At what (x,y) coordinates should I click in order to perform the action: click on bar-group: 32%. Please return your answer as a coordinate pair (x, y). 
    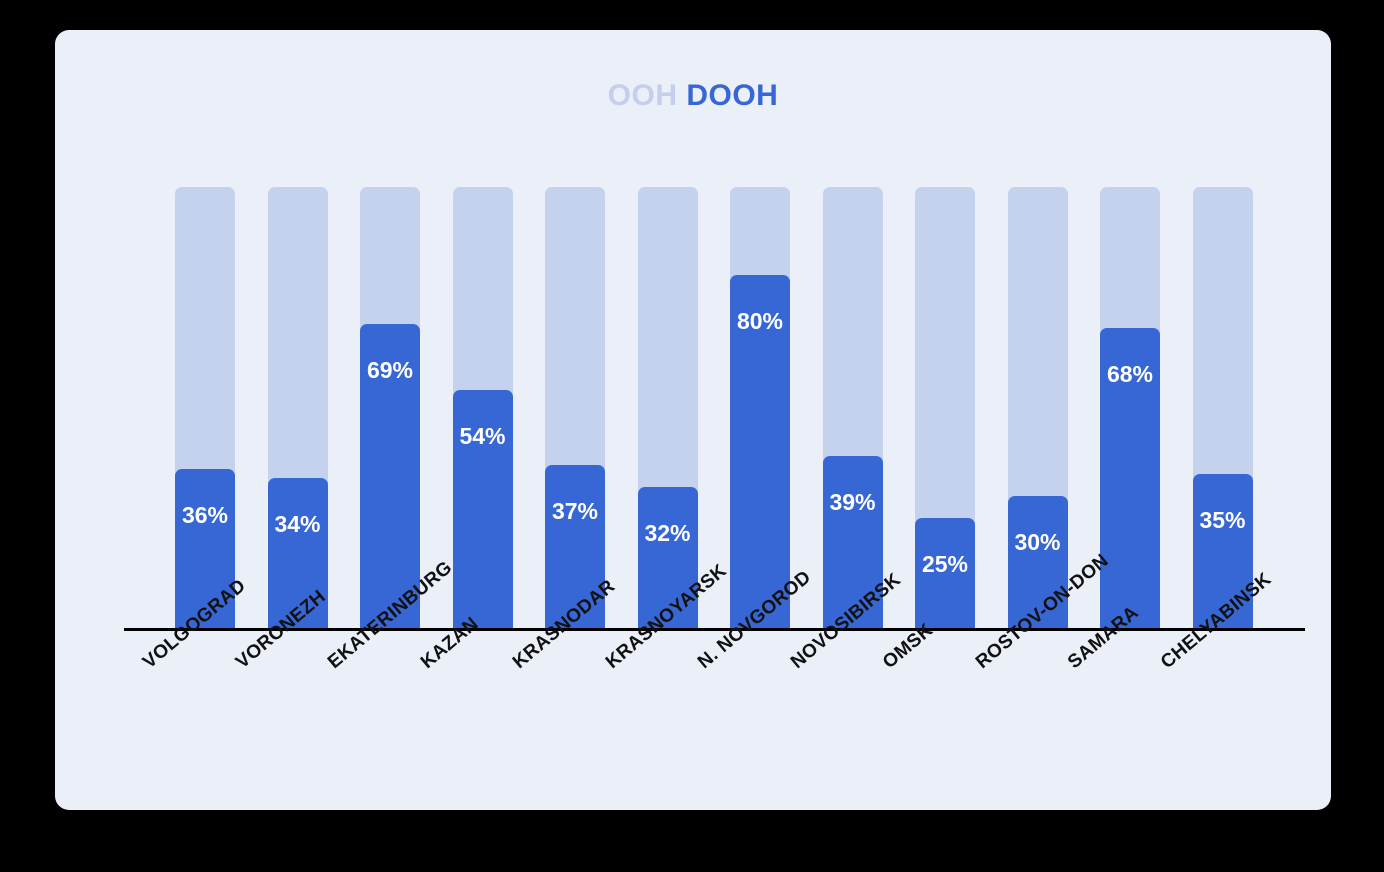
    Looking at the image, I should click on (667, 407).